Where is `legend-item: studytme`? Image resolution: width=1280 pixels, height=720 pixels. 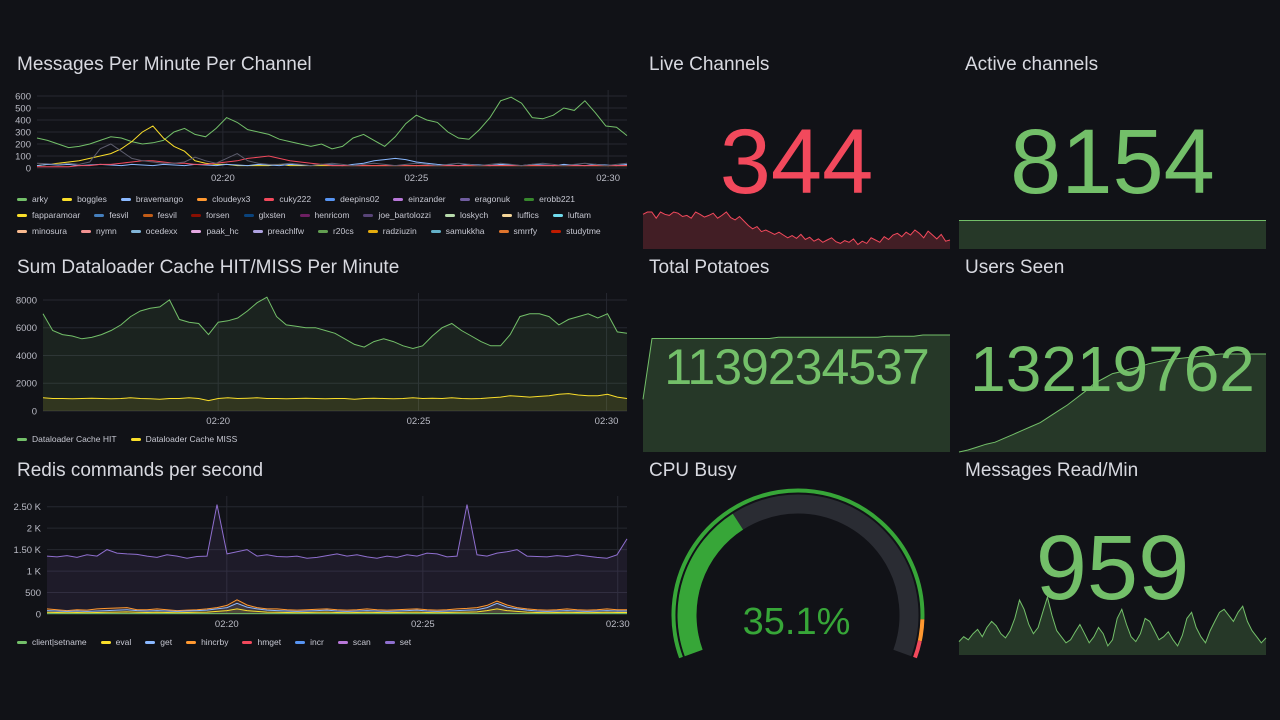 legend-item: studytme is located at coordinates (576, 231).